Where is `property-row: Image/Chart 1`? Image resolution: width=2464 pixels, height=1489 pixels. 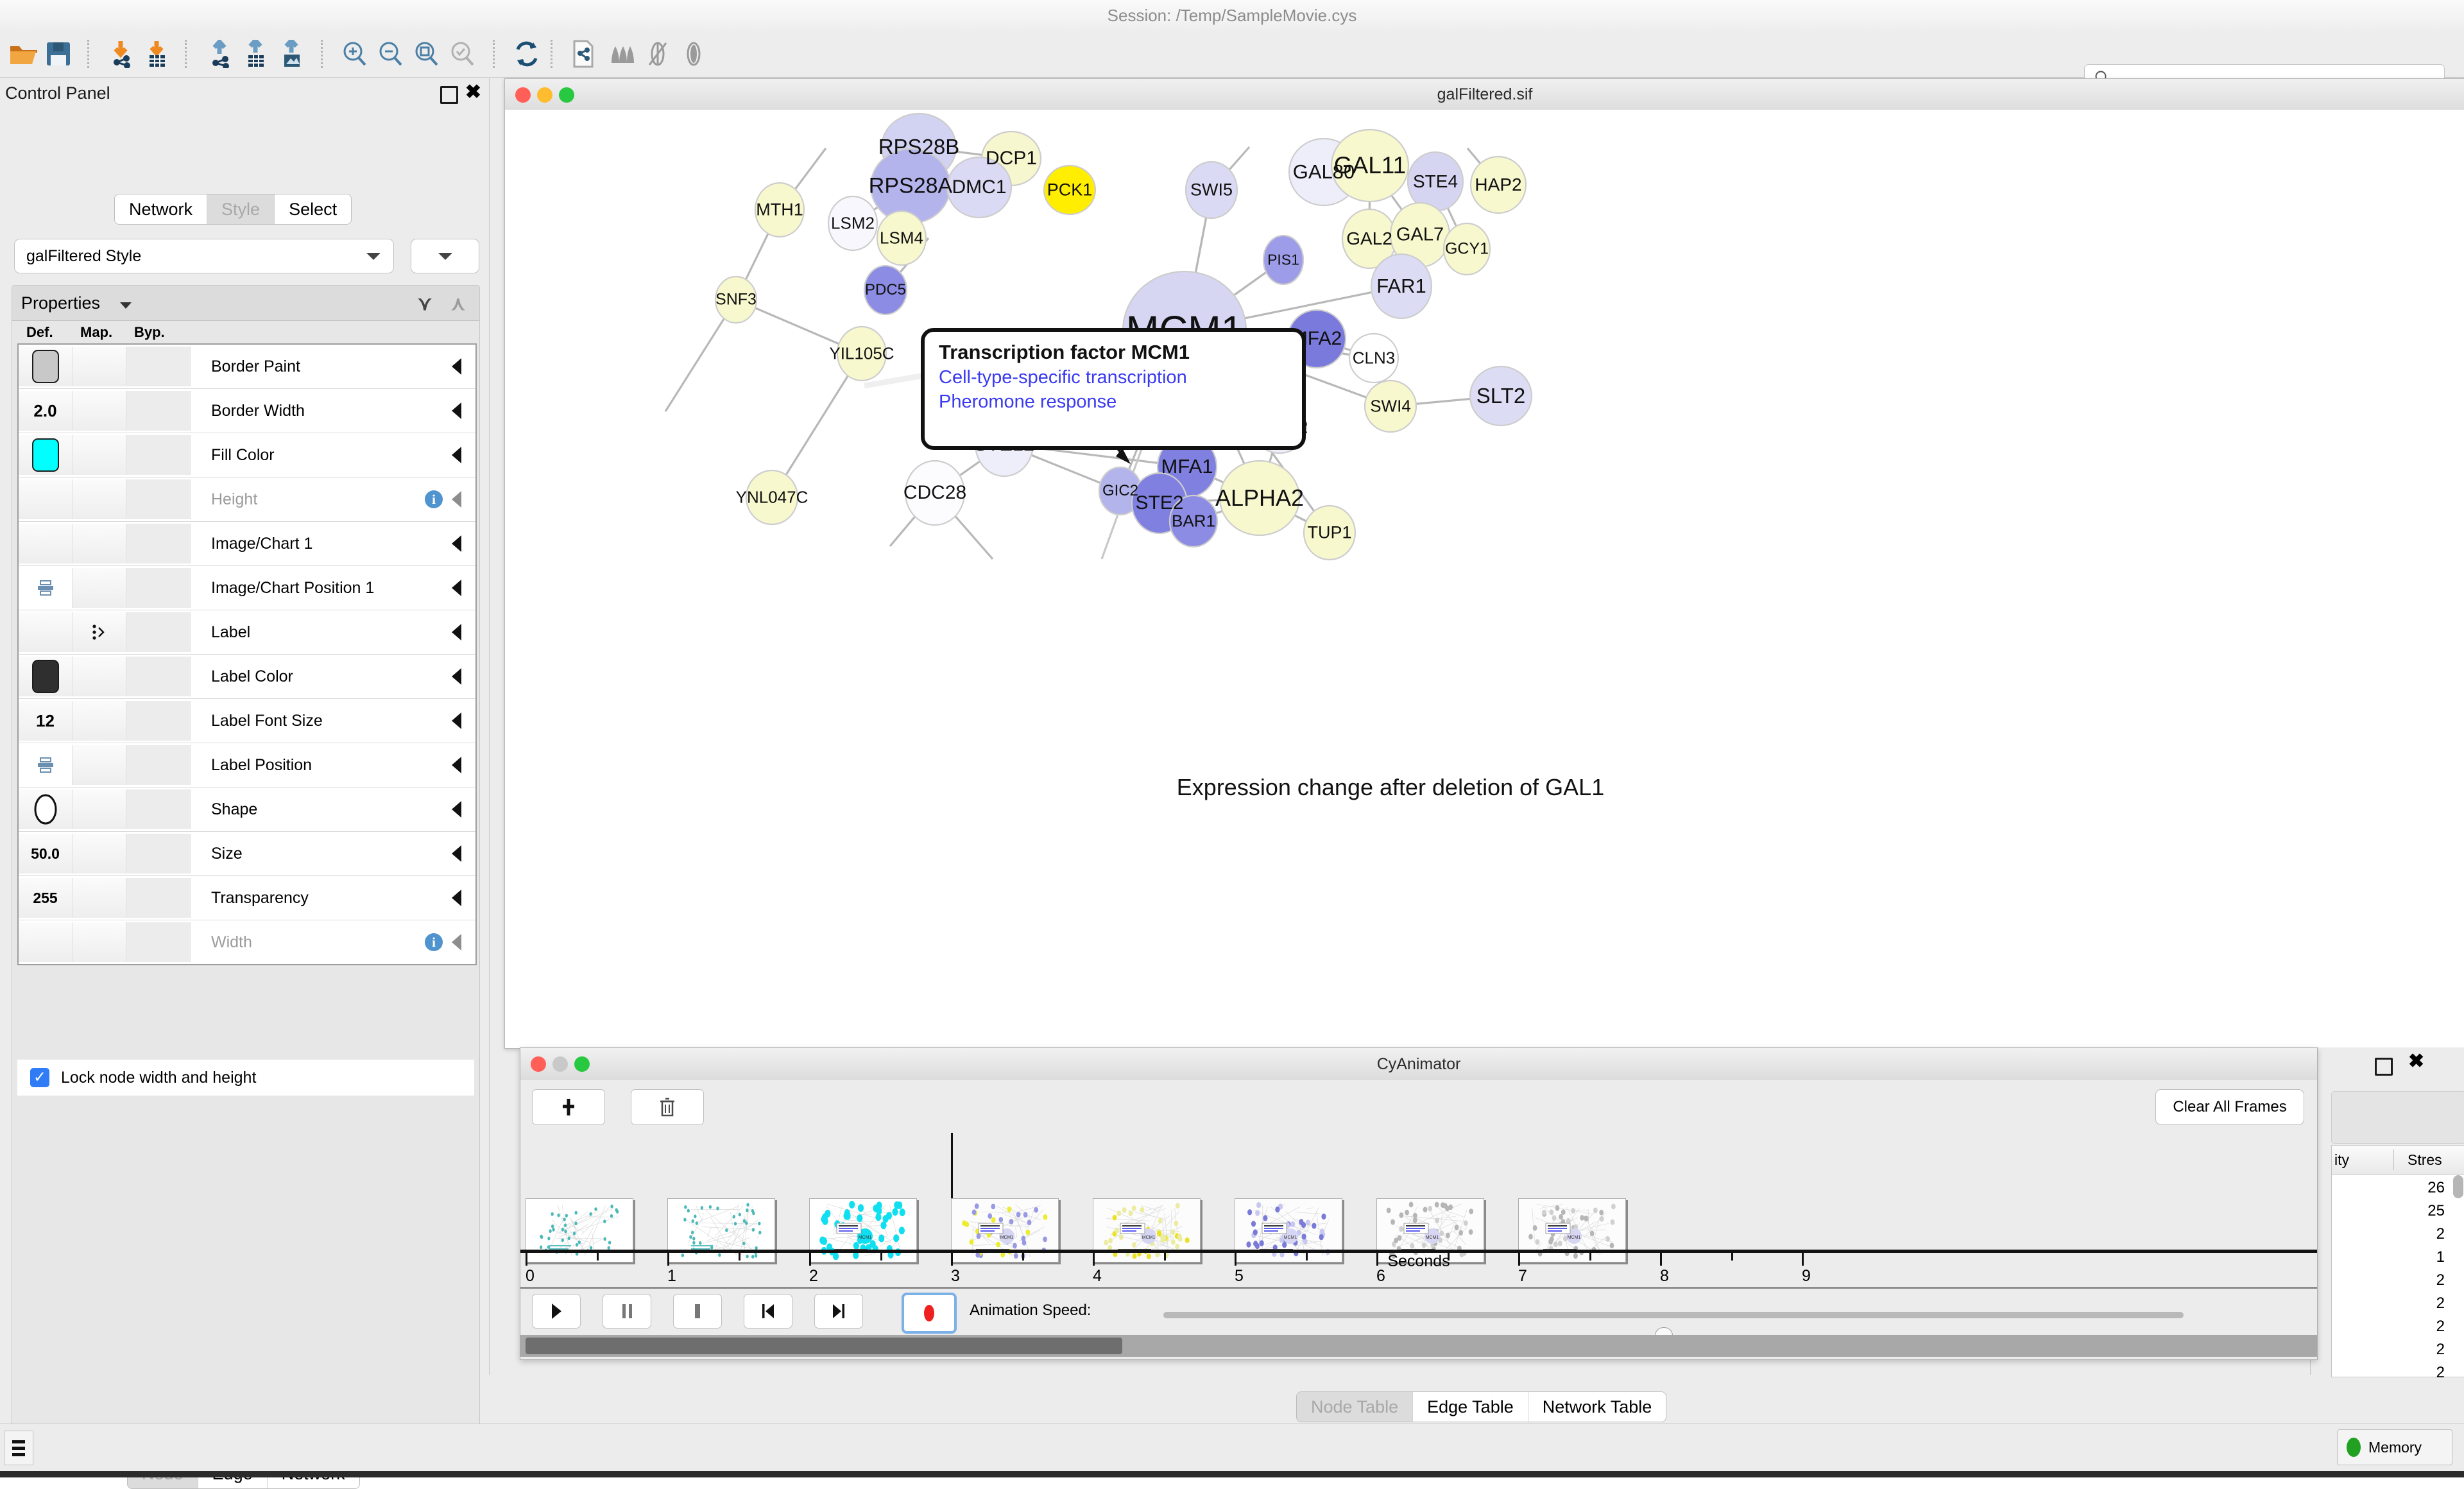
property-row: Image/Chart 1 is located at coordinates (247, 544).